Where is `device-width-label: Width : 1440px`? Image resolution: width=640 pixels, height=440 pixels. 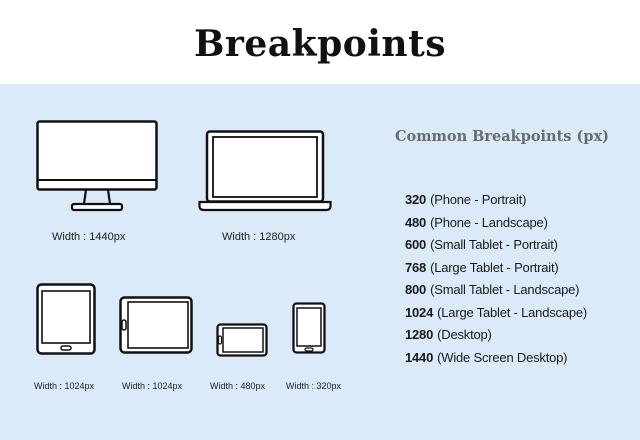
device-width-label: Width : 1440px is located at coordinates (89, 237).